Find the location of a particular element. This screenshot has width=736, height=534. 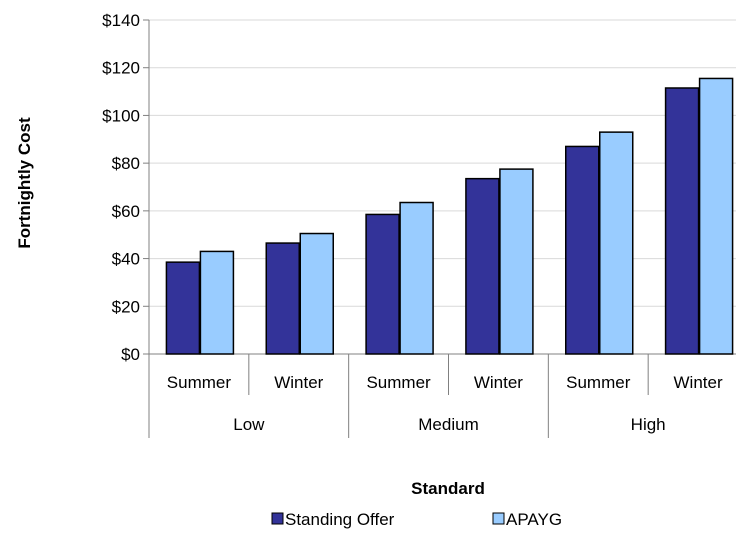

legend: Standing Offer APAYG is located at coordinates (416, 519).